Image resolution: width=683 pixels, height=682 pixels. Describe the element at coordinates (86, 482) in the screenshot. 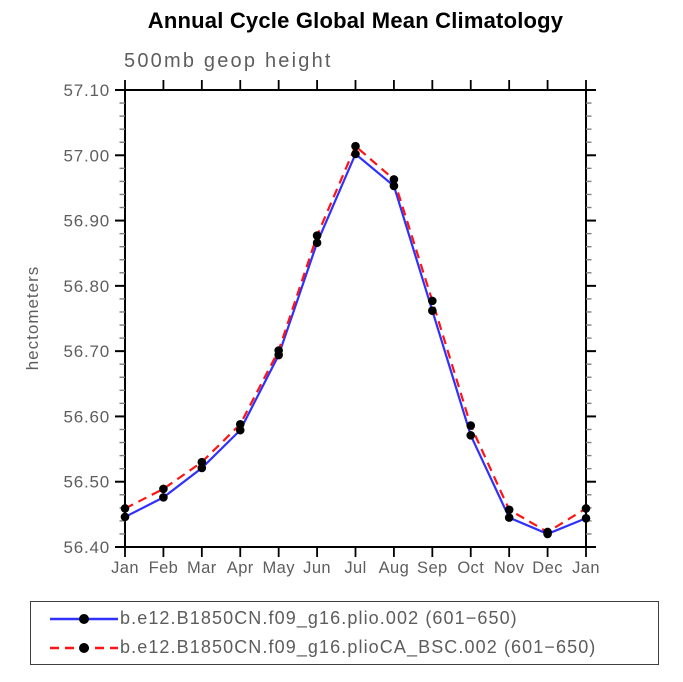

I see `y-tick-label: 56.50` at that location.